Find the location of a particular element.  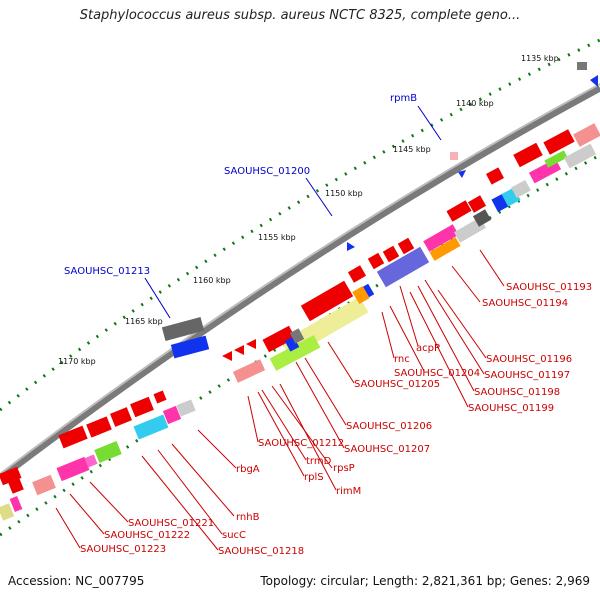

gene-label: rpmB is located at coordinates (403, 98).